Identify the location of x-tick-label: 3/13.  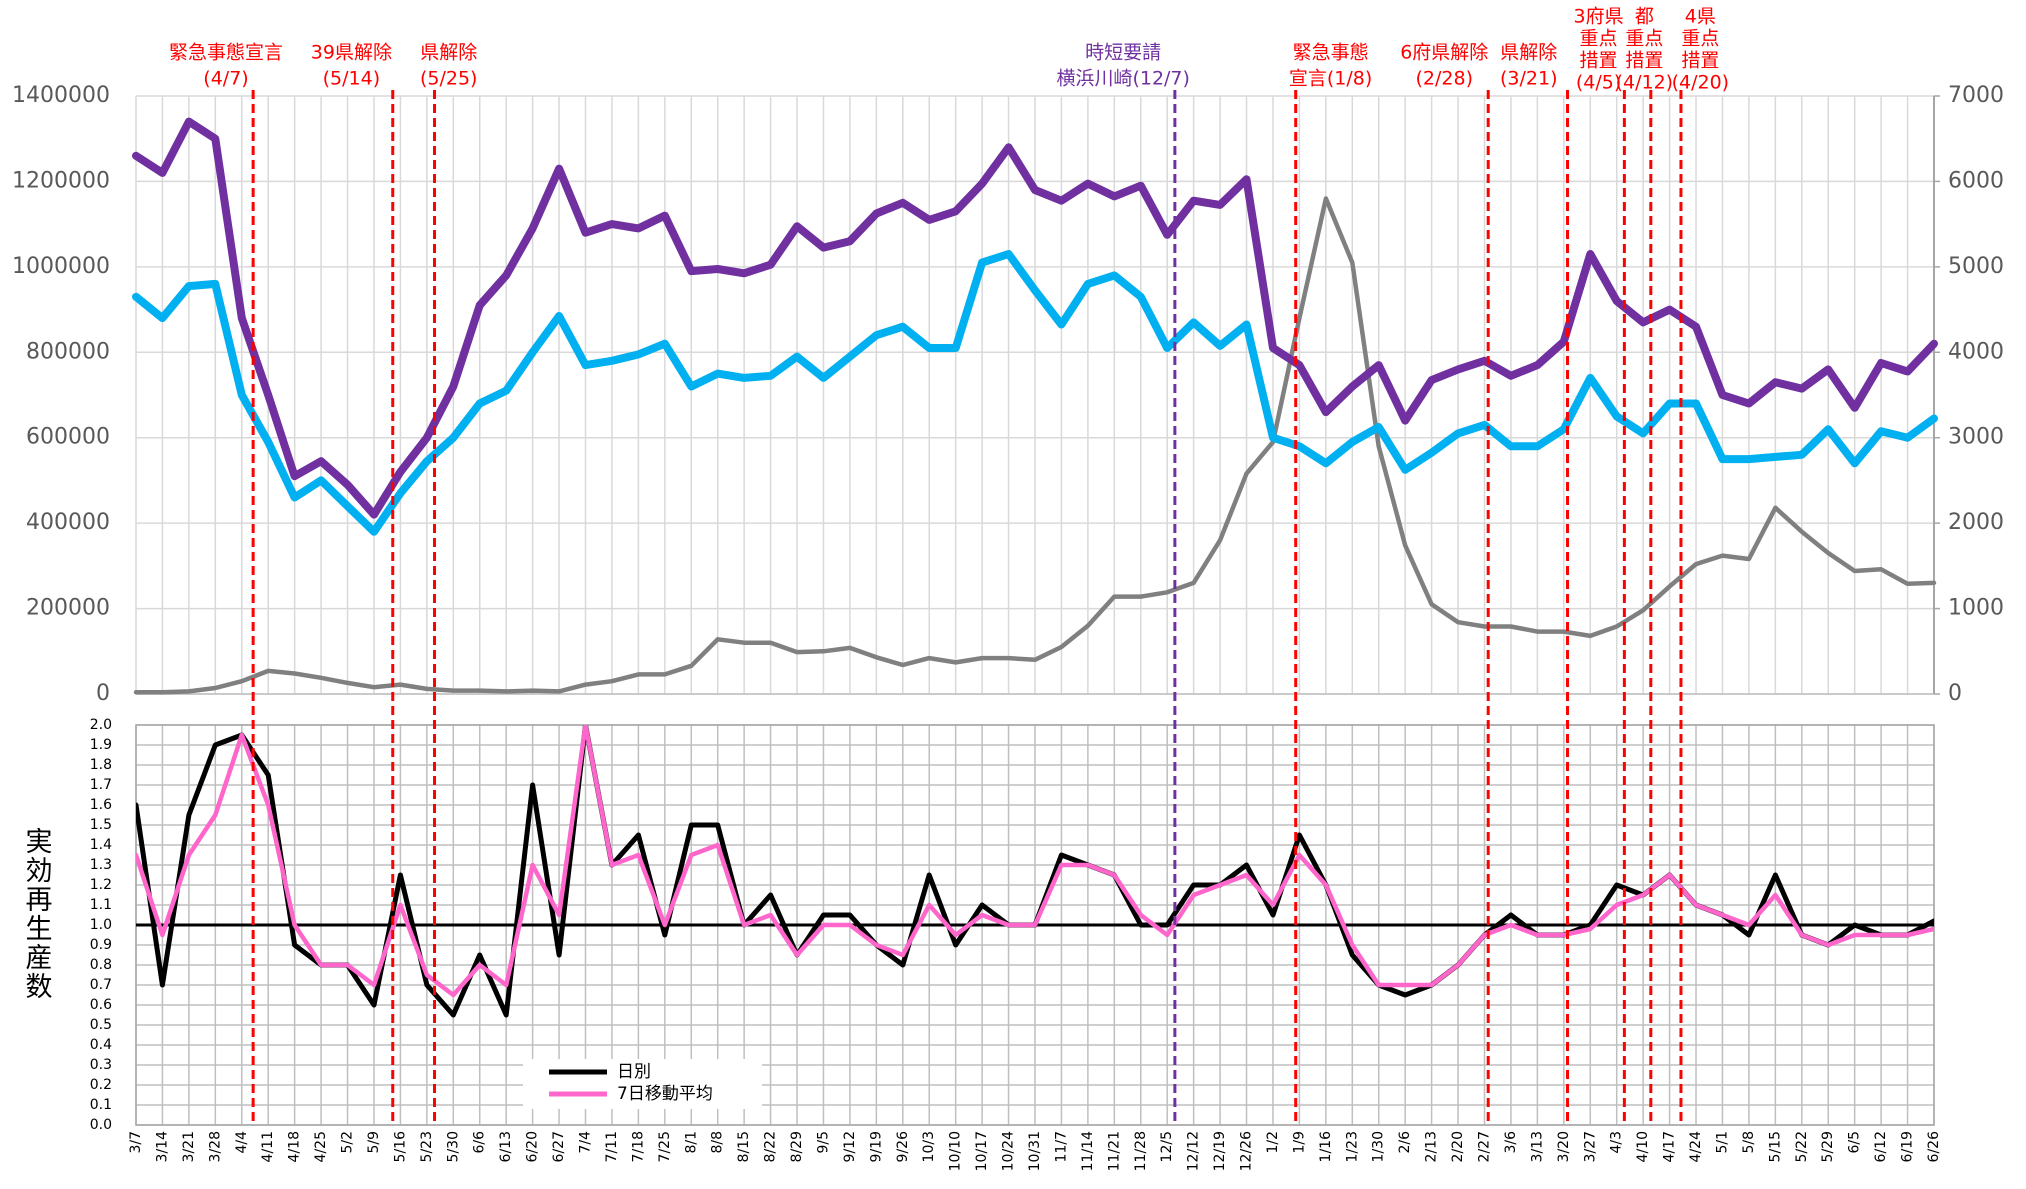
(1537, 1146).